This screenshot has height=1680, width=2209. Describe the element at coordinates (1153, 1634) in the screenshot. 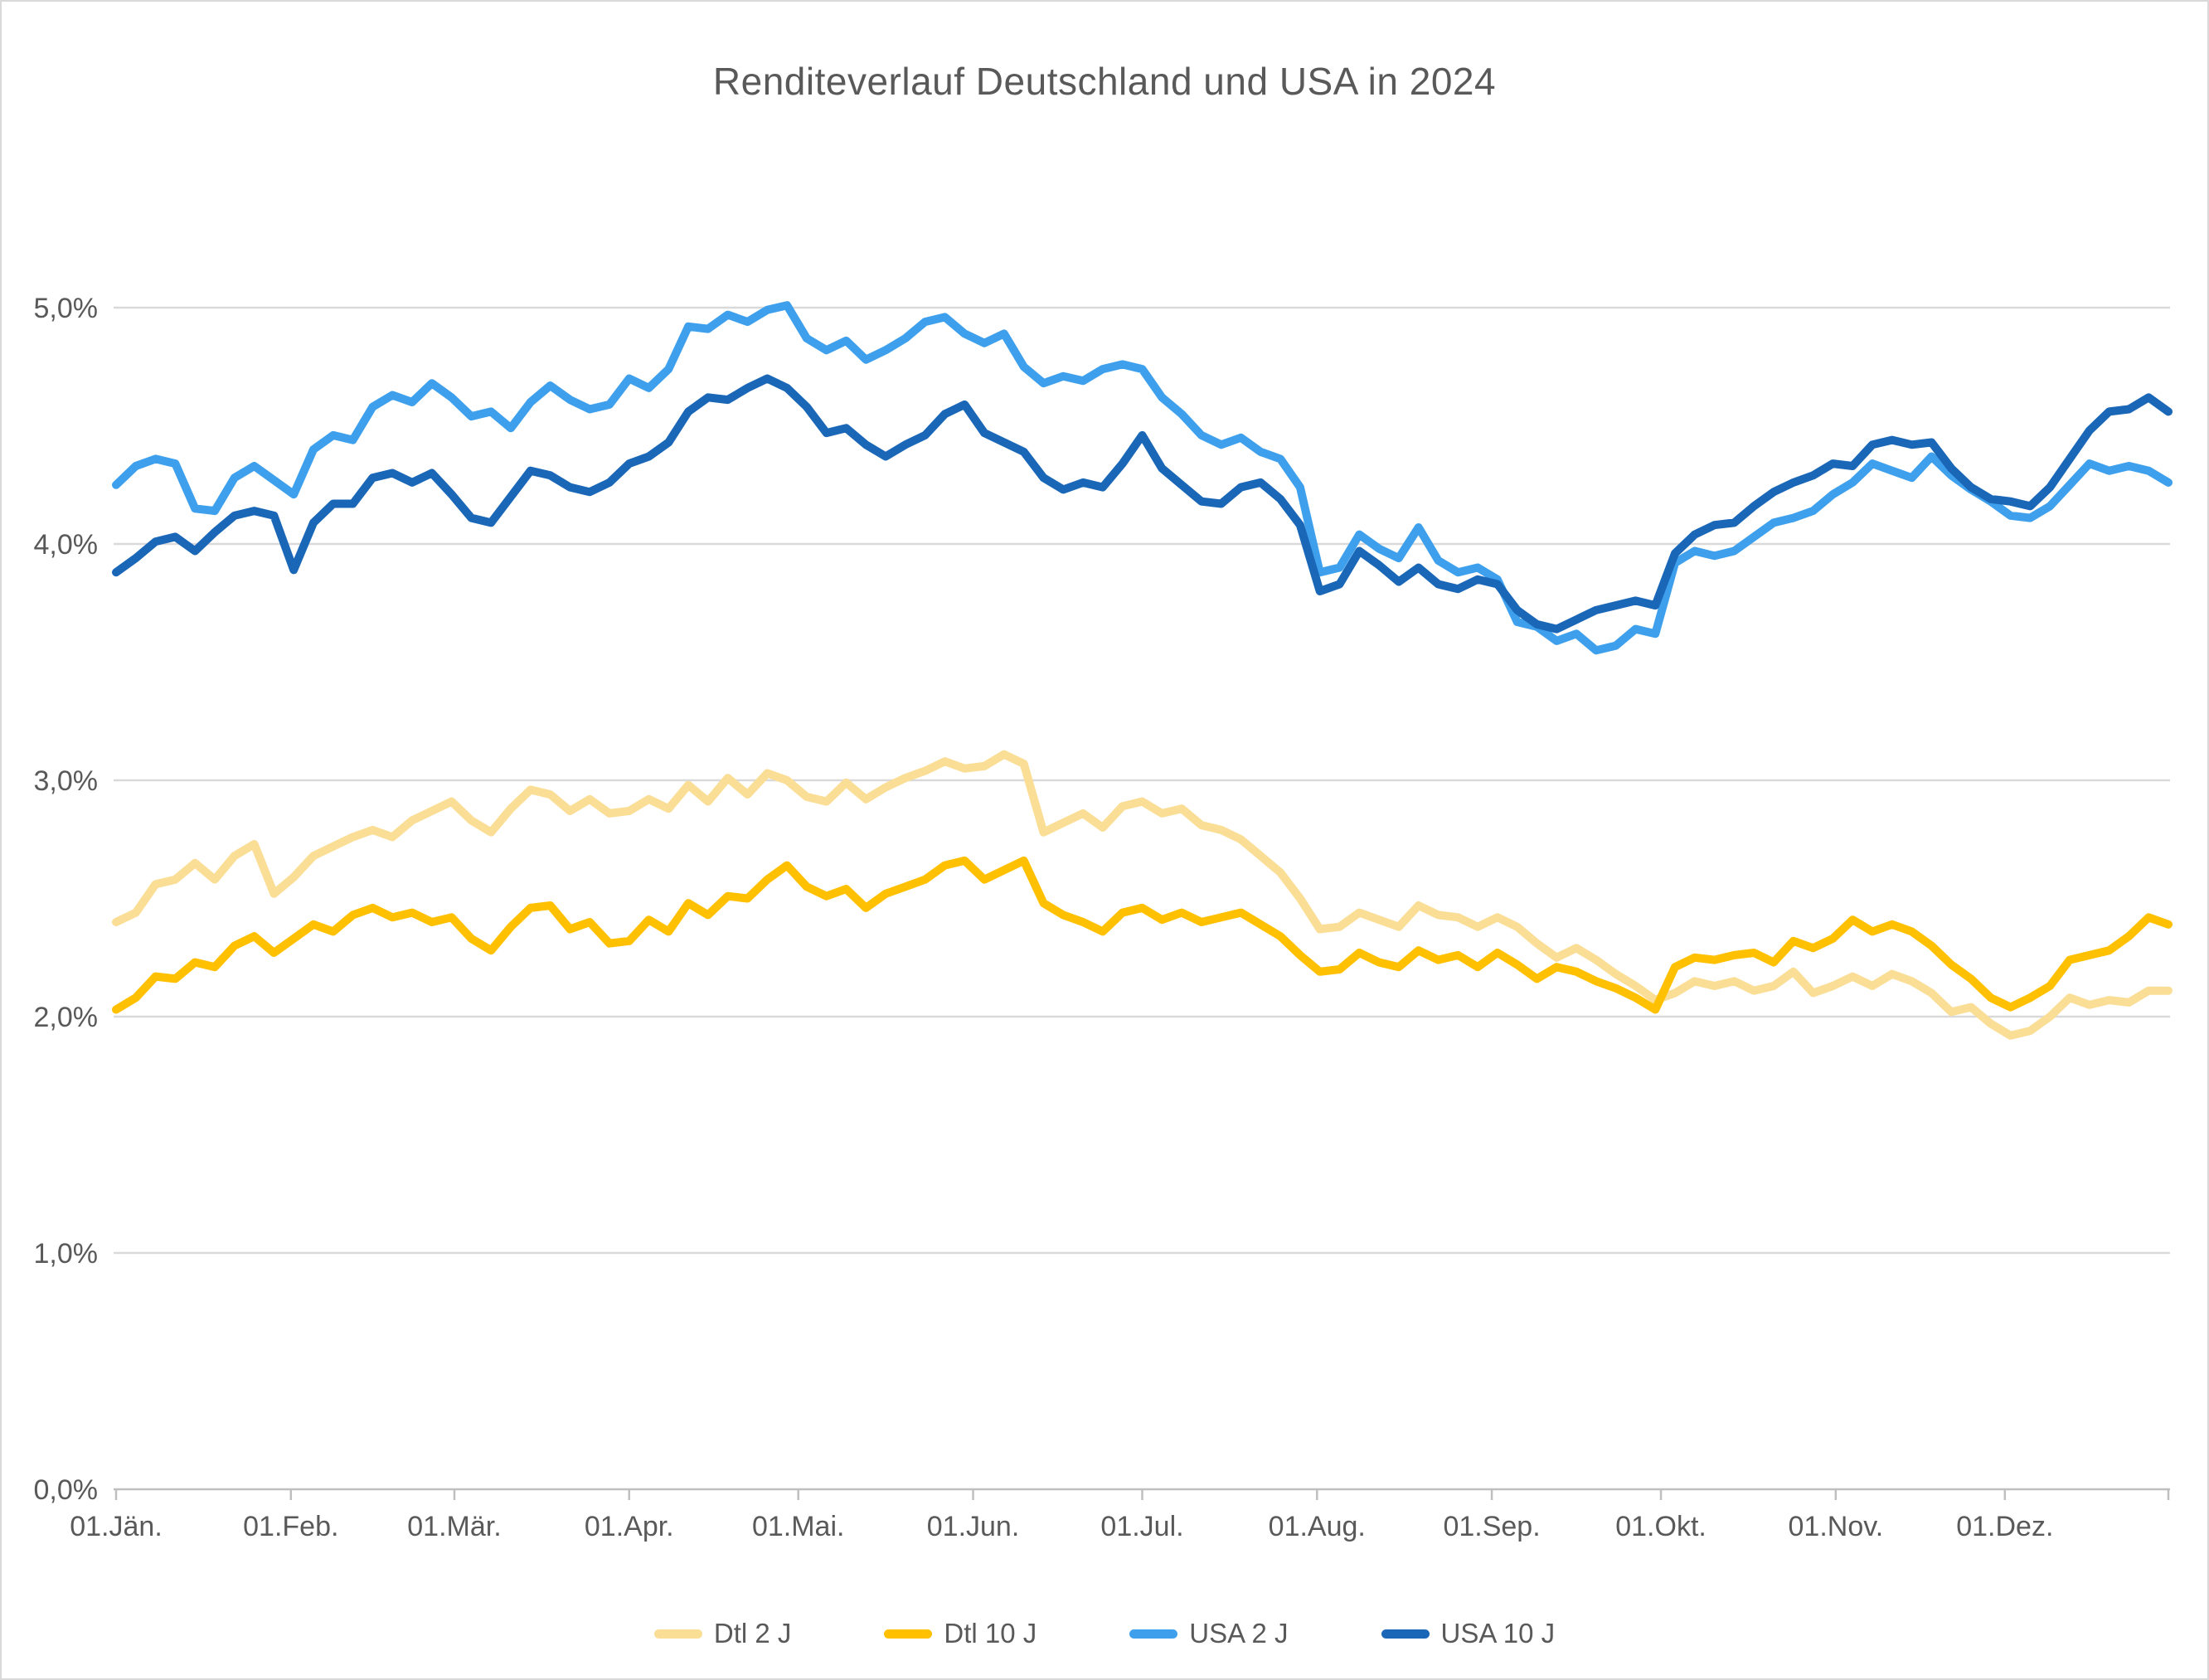

I see `legend-swatch-usa-2-j` at that location.